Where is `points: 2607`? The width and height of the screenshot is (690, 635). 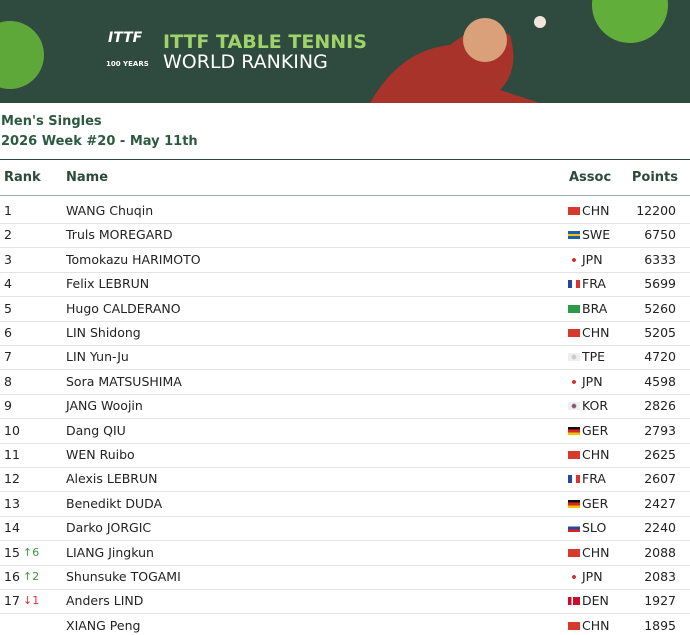
points: 2607 is located at coordinates (660, 479).